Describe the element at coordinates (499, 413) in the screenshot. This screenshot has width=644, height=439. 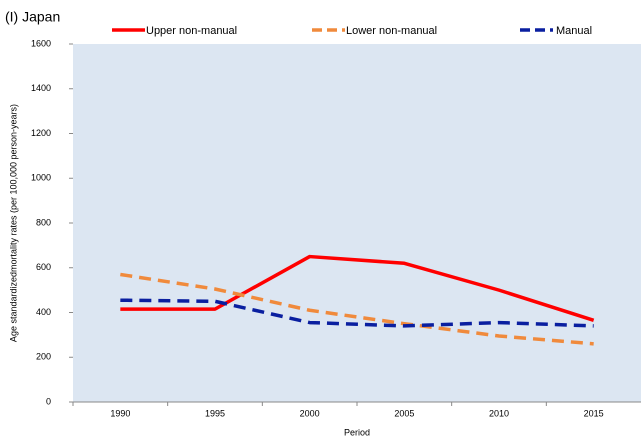
I see `x-tick-label: 2010` at that location.